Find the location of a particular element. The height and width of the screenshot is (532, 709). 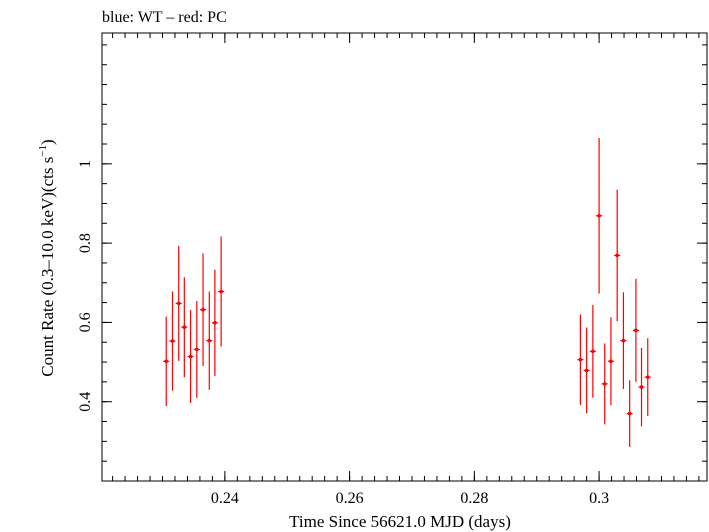

y-tick-label: 0.8 is located at coordinates (85, 243).